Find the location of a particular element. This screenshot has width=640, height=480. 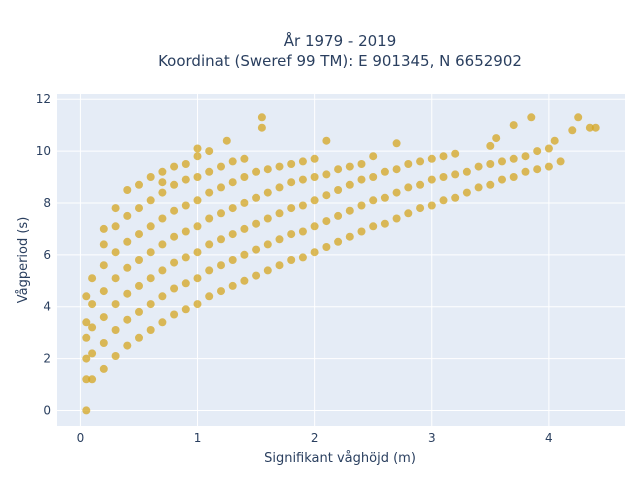

chart-title-line-1: År 1979 - 2019 is located at coordinates (340, 40).